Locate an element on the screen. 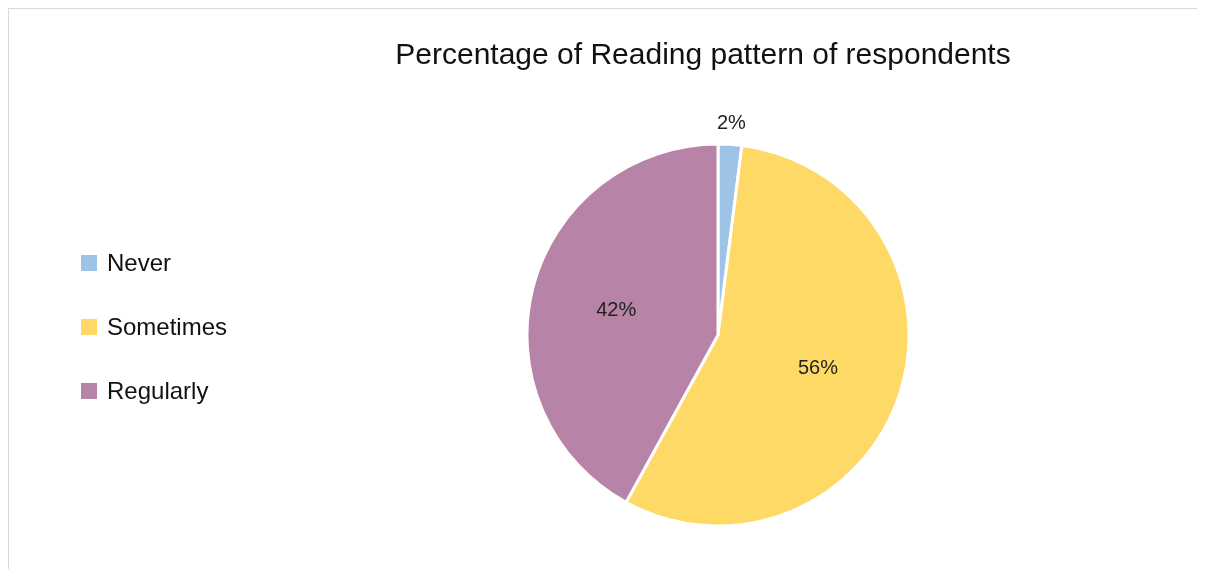 This screenshot has width=1206, height=579. data-label: 56% is located at coordinates (818, 367).